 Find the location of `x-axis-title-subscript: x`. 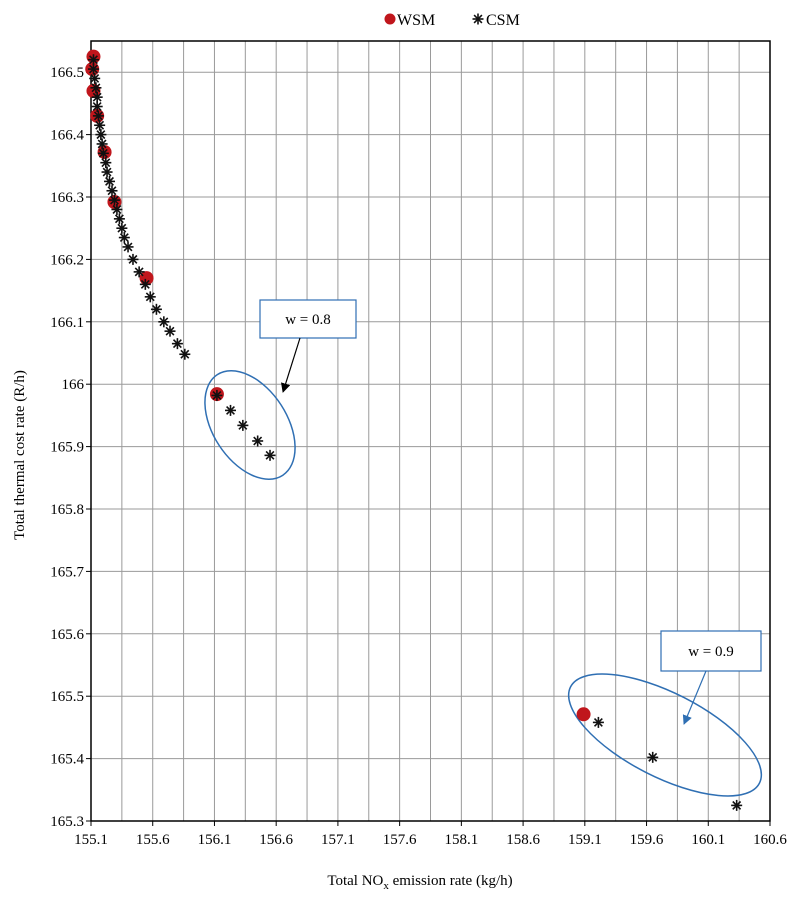

x-axis-title-subscript: x is located at coordinates (386, 886).